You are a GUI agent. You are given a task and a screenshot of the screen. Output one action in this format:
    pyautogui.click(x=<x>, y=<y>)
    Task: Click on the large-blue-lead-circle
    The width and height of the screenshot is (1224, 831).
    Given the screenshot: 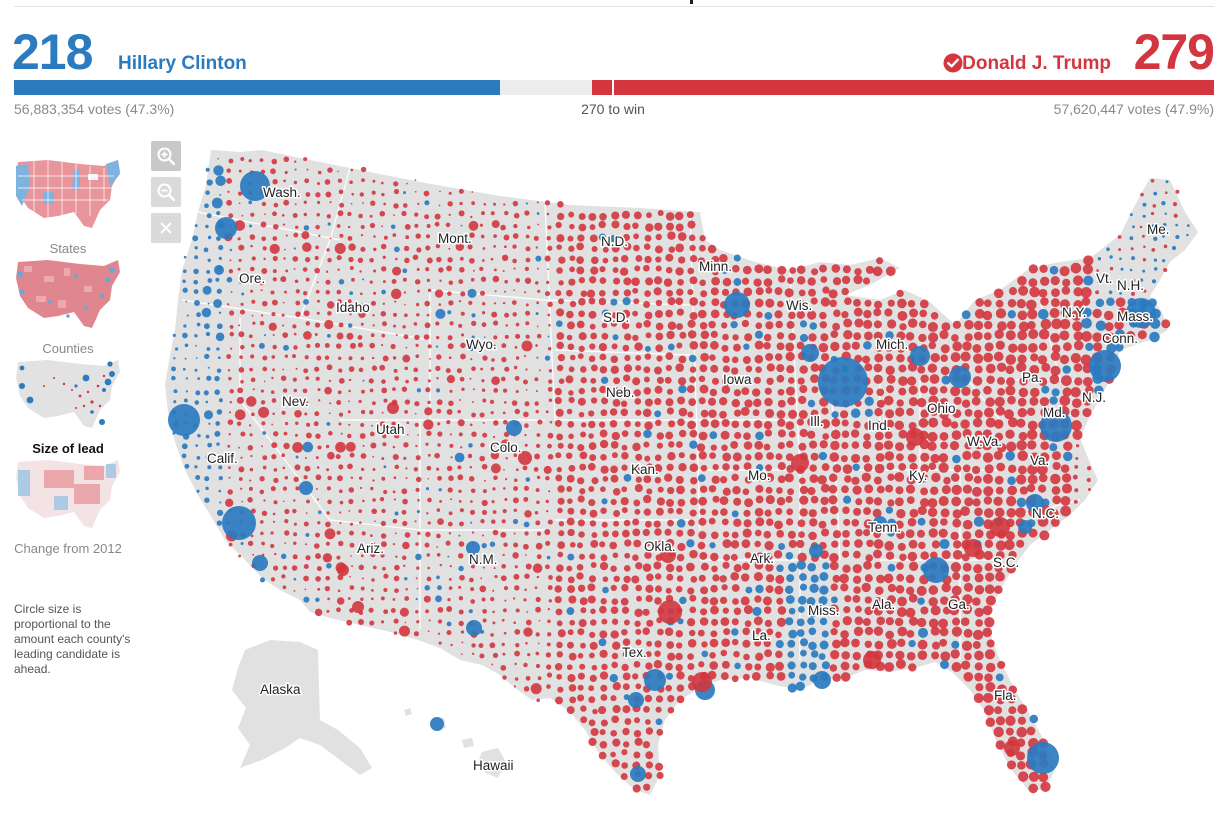 What is the action you would take?
    pyautogui.click(x=239, y=523)
    